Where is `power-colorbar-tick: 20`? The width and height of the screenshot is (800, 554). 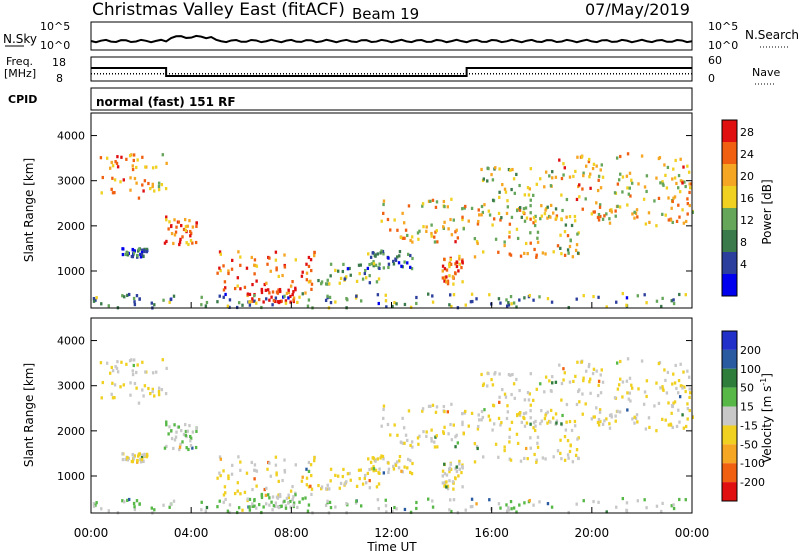 power-colorbar-tick: 20 is located at coordinates (747, 176).